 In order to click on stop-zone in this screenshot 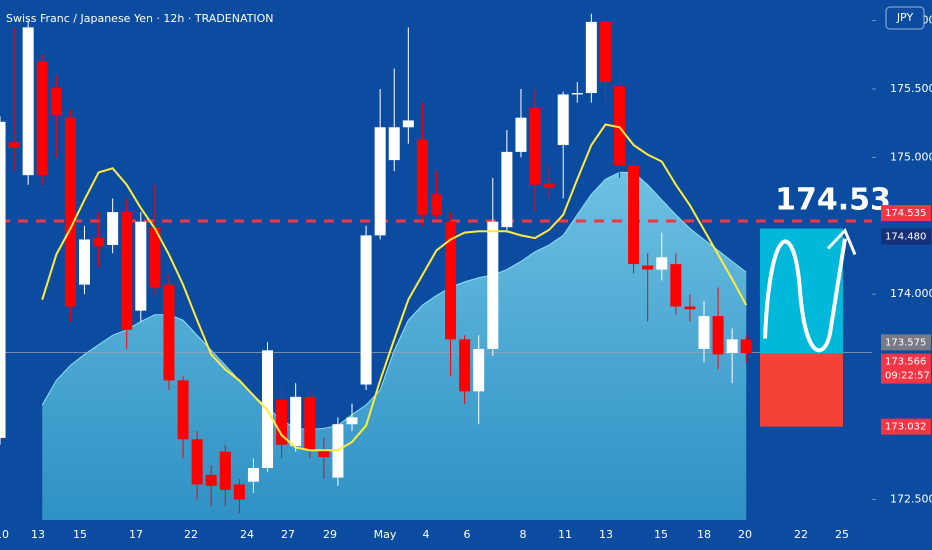, I will do `click(801, 390)`.